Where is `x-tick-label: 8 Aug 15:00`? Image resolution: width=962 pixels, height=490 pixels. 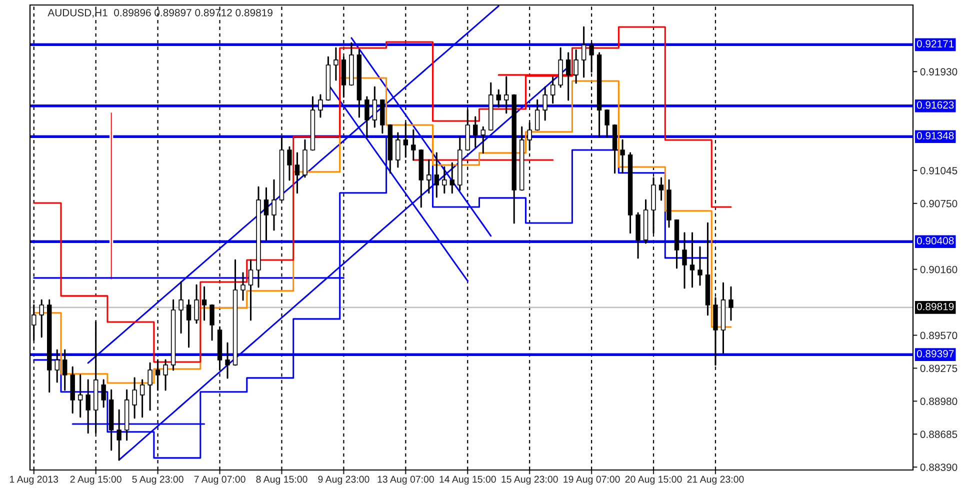 x-tick-label: 8 Aug 15:00 is located at coordinates (282, 480).